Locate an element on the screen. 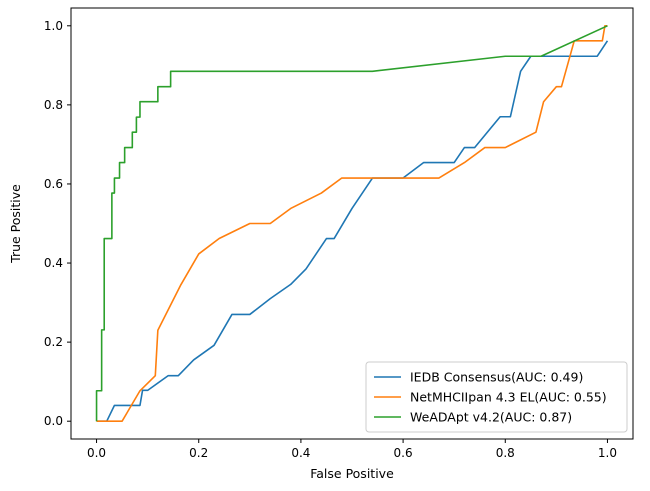 This screenshot has height=491, width=650. y-tick-label: 1.0 is located at coordinates (53, 26).